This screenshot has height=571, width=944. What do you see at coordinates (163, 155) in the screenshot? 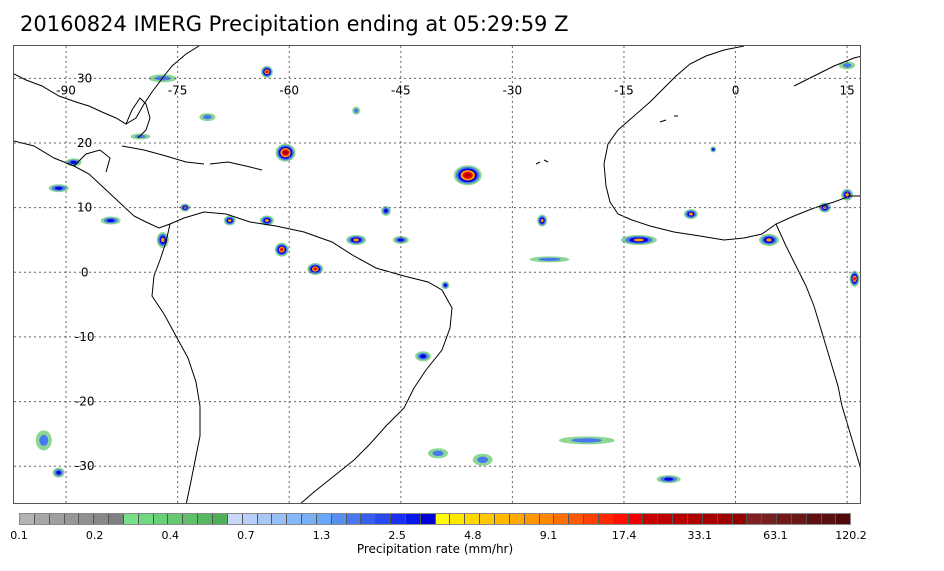
I see `coastline-cuba` at bounding box center [163, 155].